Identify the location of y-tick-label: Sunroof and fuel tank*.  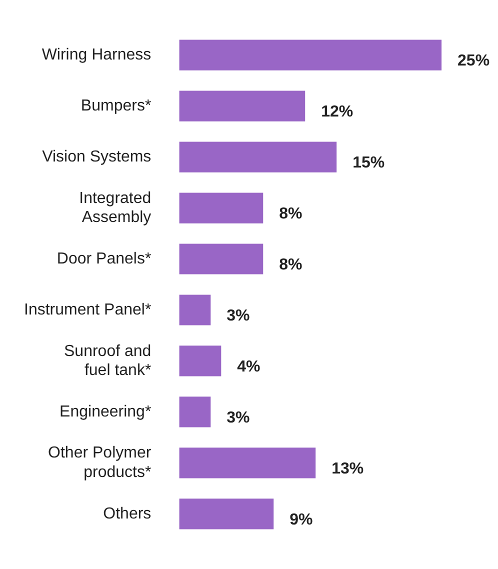
(108, 360).